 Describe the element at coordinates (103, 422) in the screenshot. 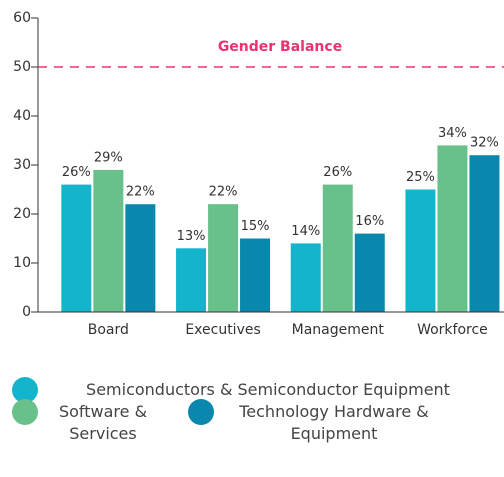

I see `legend-label: Software & Services` at that location.